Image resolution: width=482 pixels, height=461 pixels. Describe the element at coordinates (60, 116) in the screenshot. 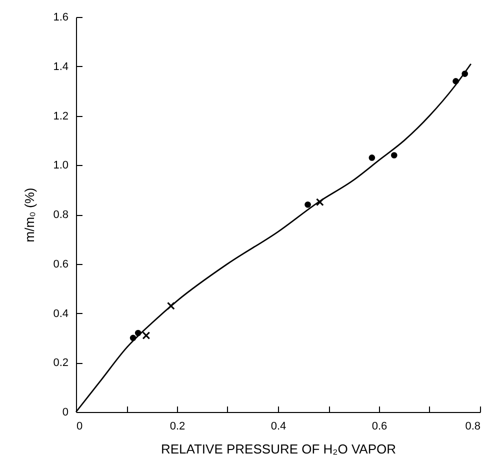

I see `y-tick-label: 1.2` at that location.